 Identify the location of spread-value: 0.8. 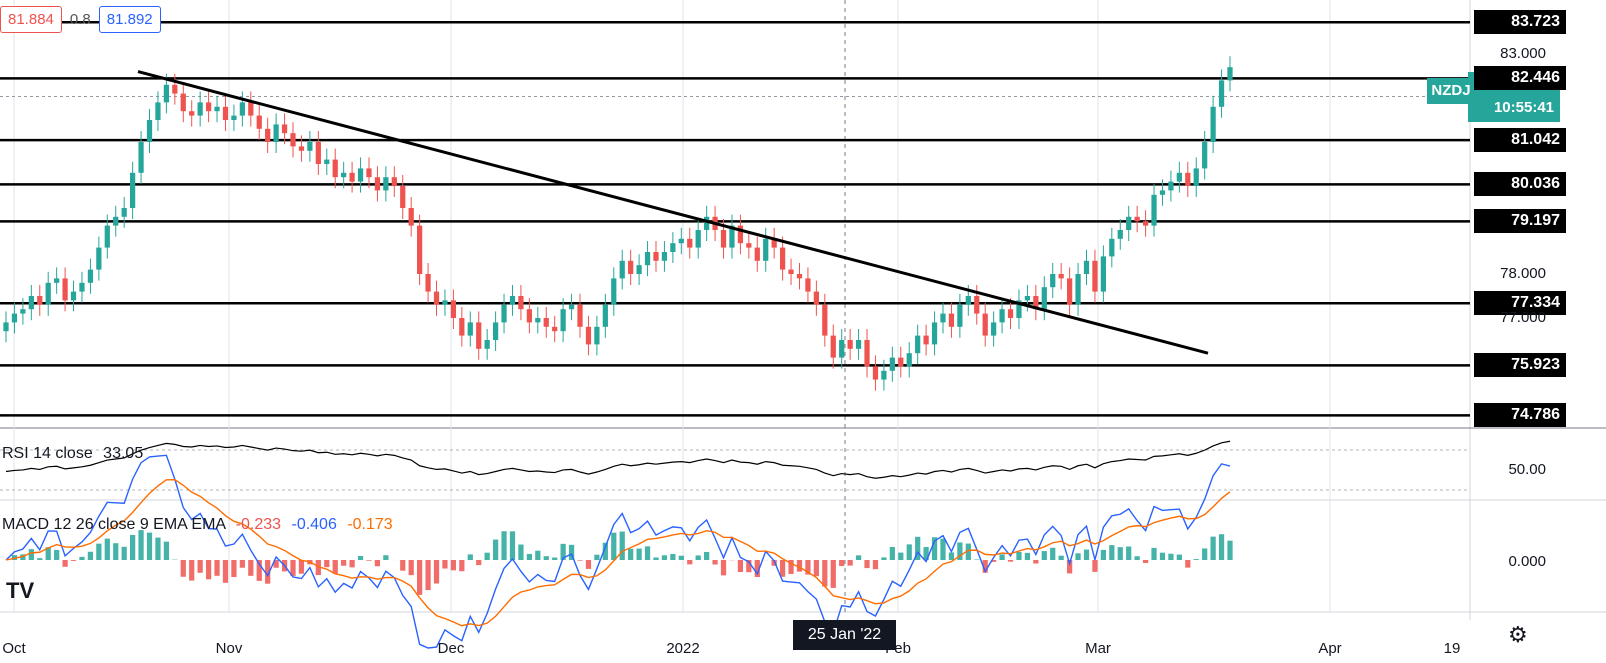
(80, 19).